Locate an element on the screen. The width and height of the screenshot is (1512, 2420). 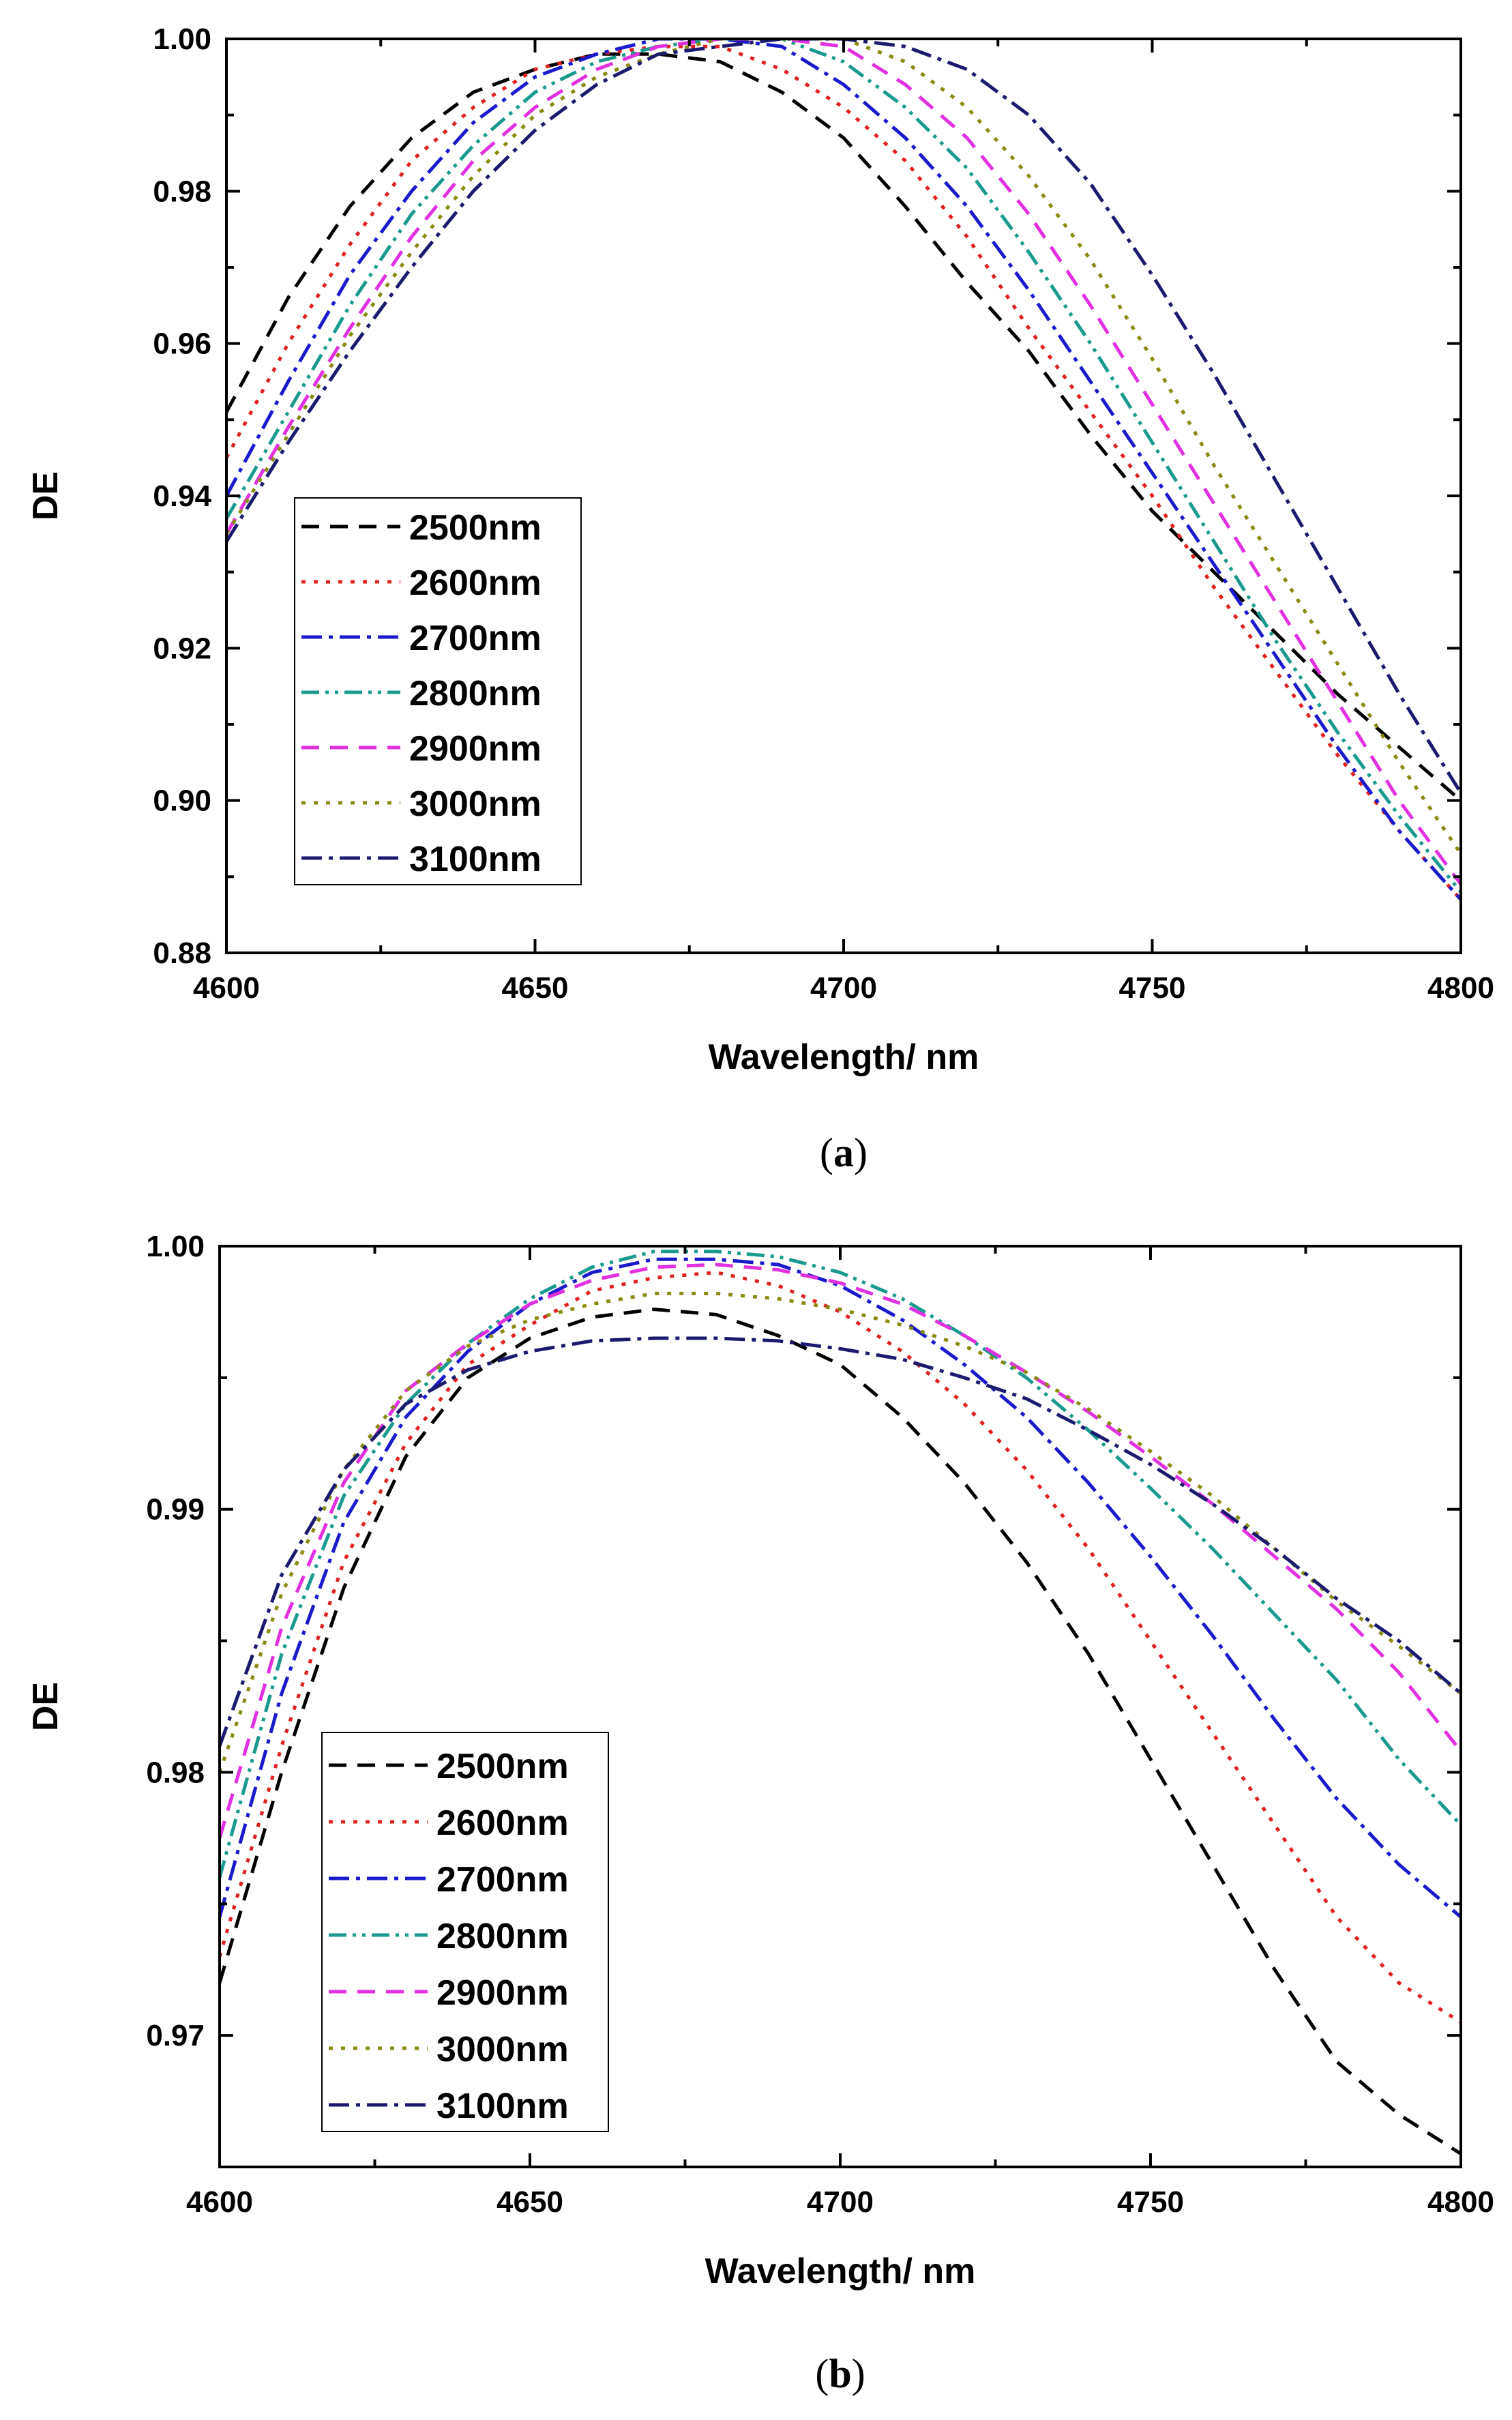
y-tick-label: 0.88 is located at coordinates (182, 953).